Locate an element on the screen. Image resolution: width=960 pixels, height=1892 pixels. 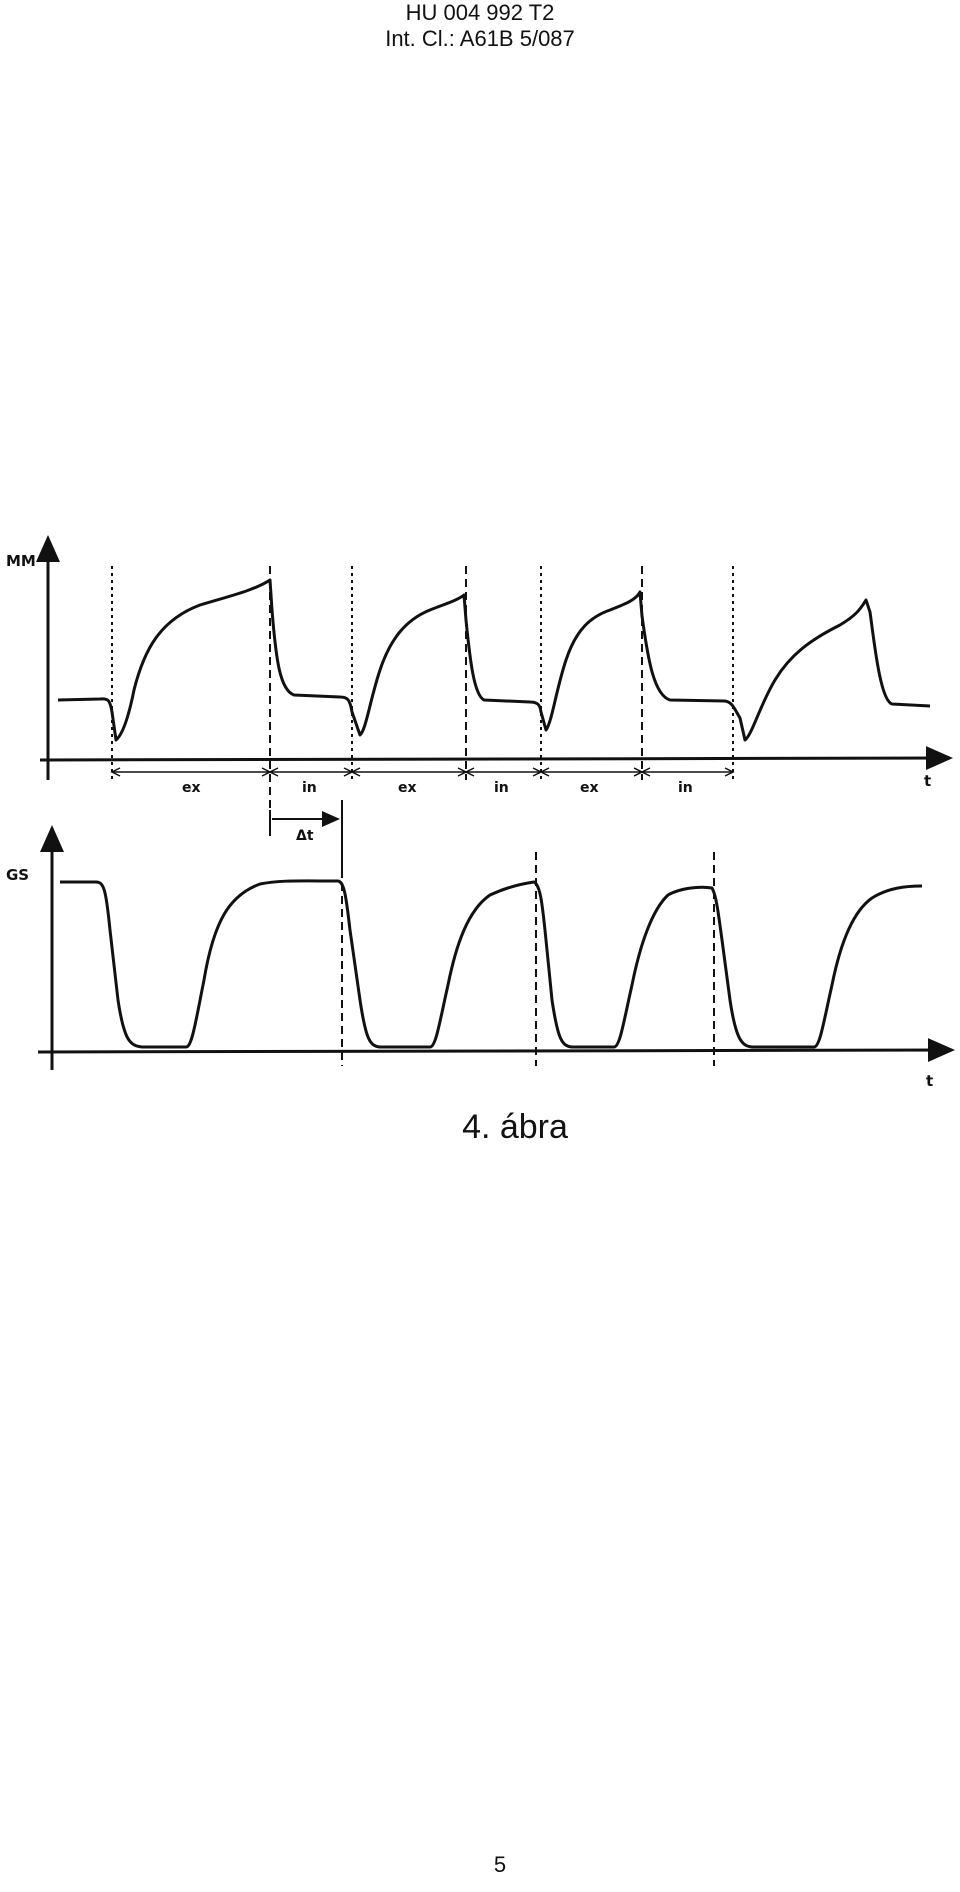
gs-y-label: GS is located at coordinates (17, 875).